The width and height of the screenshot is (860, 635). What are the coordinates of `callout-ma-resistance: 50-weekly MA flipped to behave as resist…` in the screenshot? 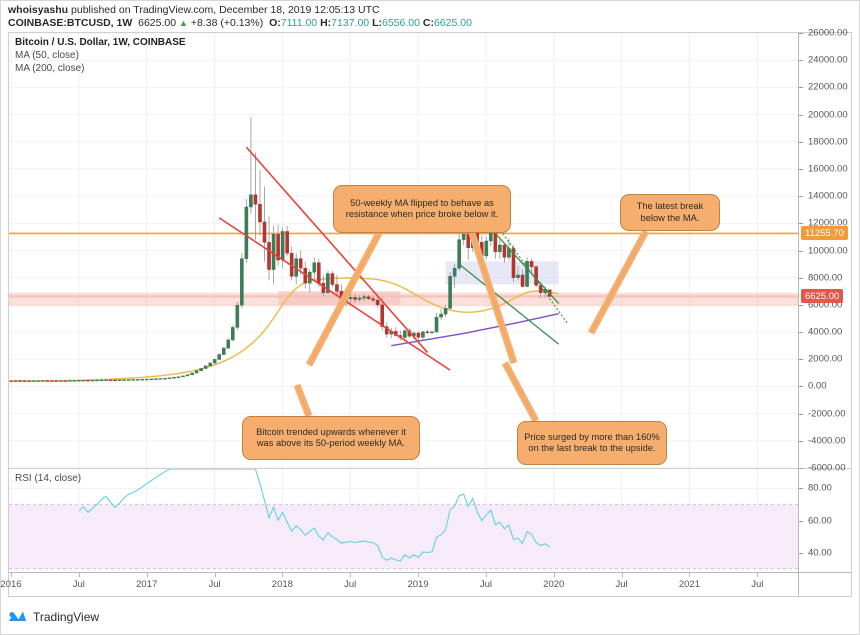 It's located at (422, 209).